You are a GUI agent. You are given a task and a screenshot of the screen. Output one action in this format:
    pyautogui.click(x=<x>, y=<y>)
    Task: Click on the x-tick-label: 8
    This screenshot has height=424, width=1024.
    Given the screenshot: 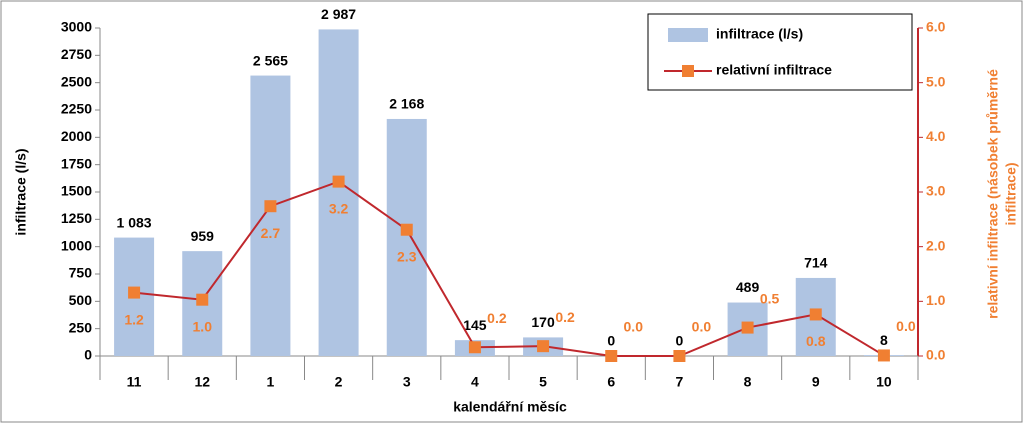 What is the action you would take?
    pyautogui.click(x=748, y=382)
    